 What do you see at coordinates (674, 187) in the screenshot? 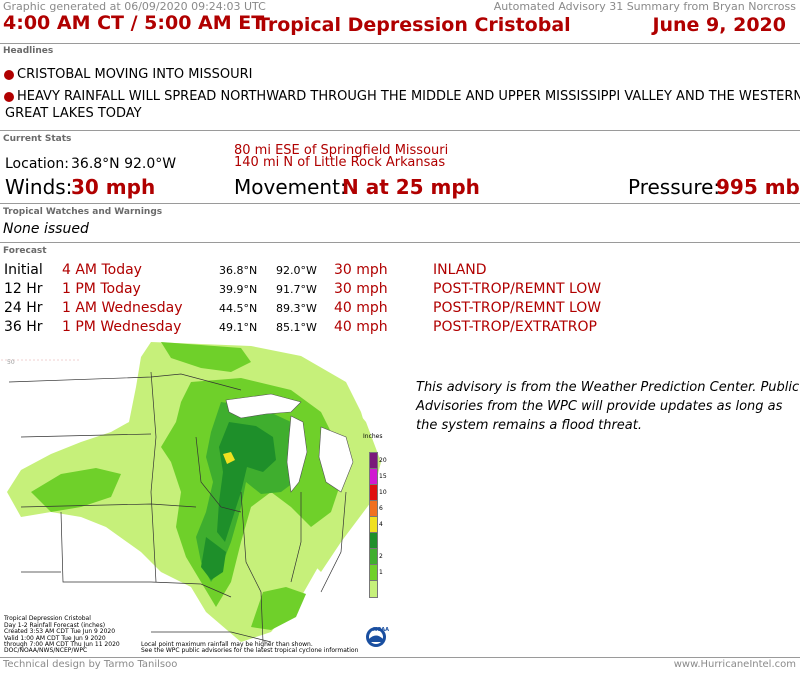
I see `pressure-label: Pressure:` at bounding box center [674, 187].